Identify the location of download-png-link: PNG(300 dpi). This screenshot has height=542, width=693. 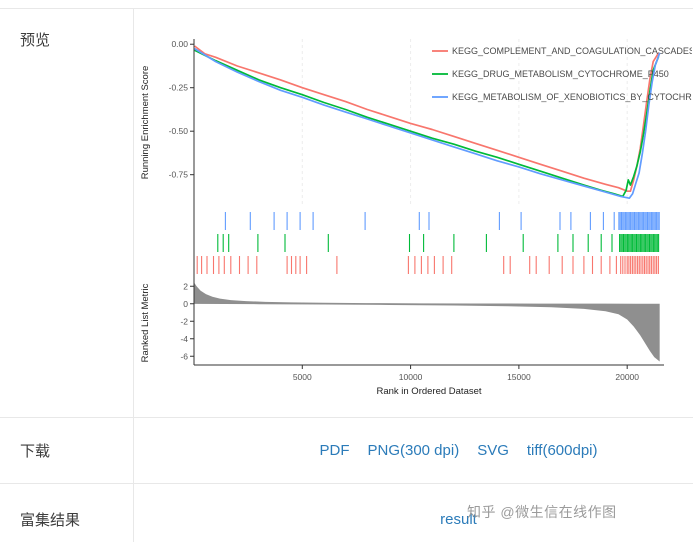
(413, 450).